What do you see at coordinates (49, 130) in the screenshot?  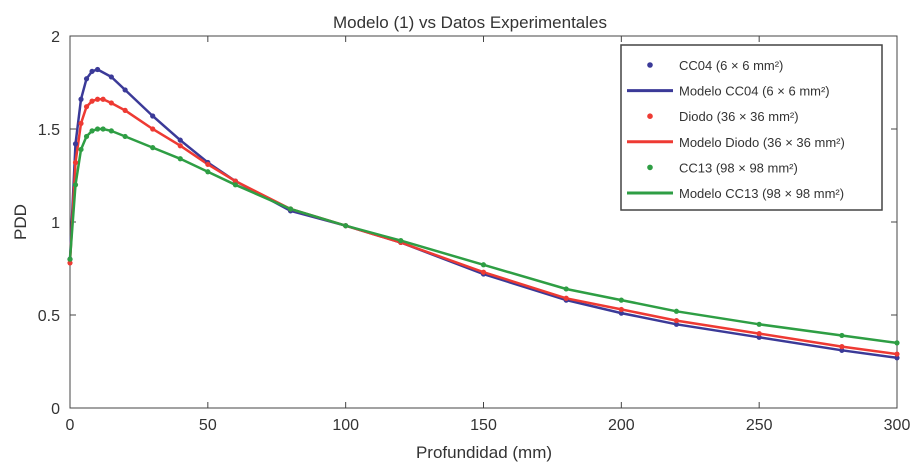 I see `y-tick-label: 1.5` at bounding box center [49, 130].